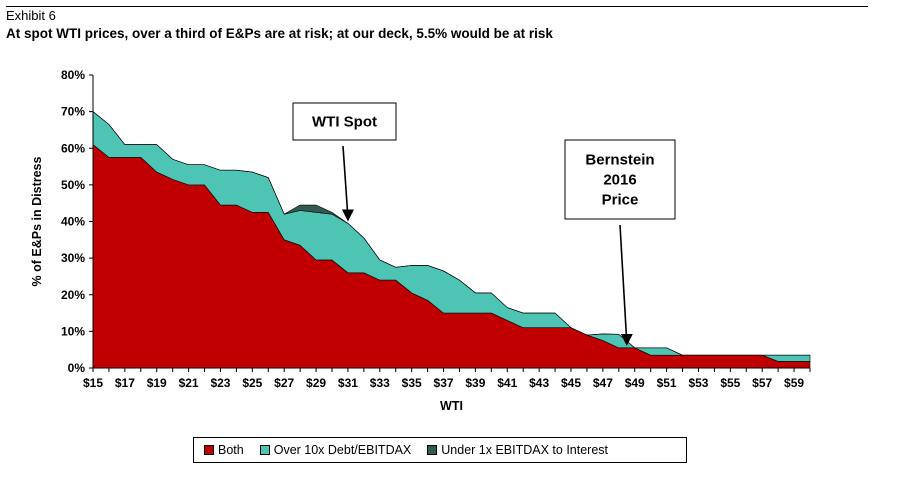  I want to click on y-tick-label: 20%, so click(73, 295).